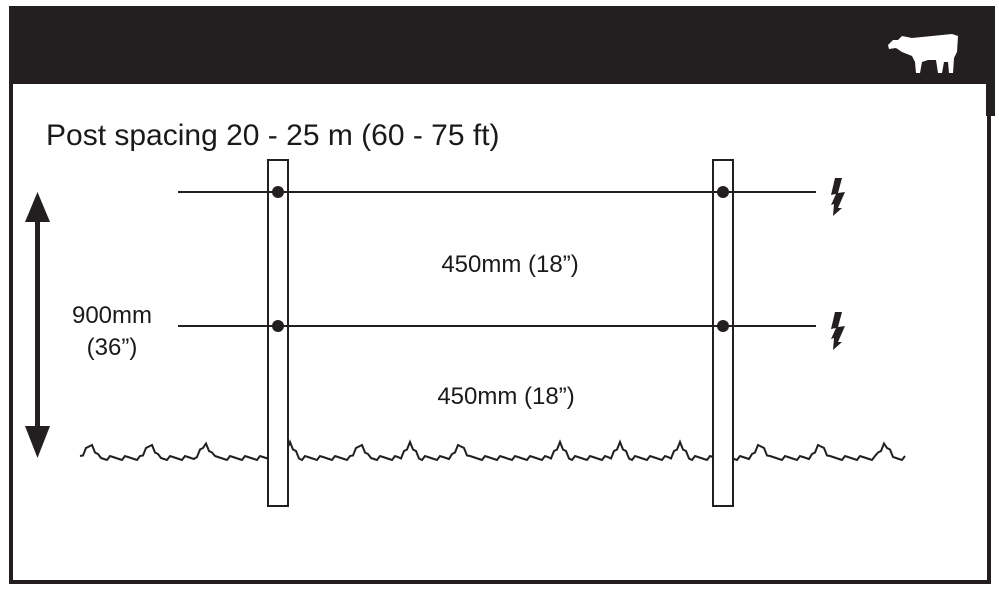 The image size is (999, 597). What do you see at coordinates (509, 264) in the screenshot?
I see `upper-gap-label: 450mm (18”)` at bounding box center [509, 264].